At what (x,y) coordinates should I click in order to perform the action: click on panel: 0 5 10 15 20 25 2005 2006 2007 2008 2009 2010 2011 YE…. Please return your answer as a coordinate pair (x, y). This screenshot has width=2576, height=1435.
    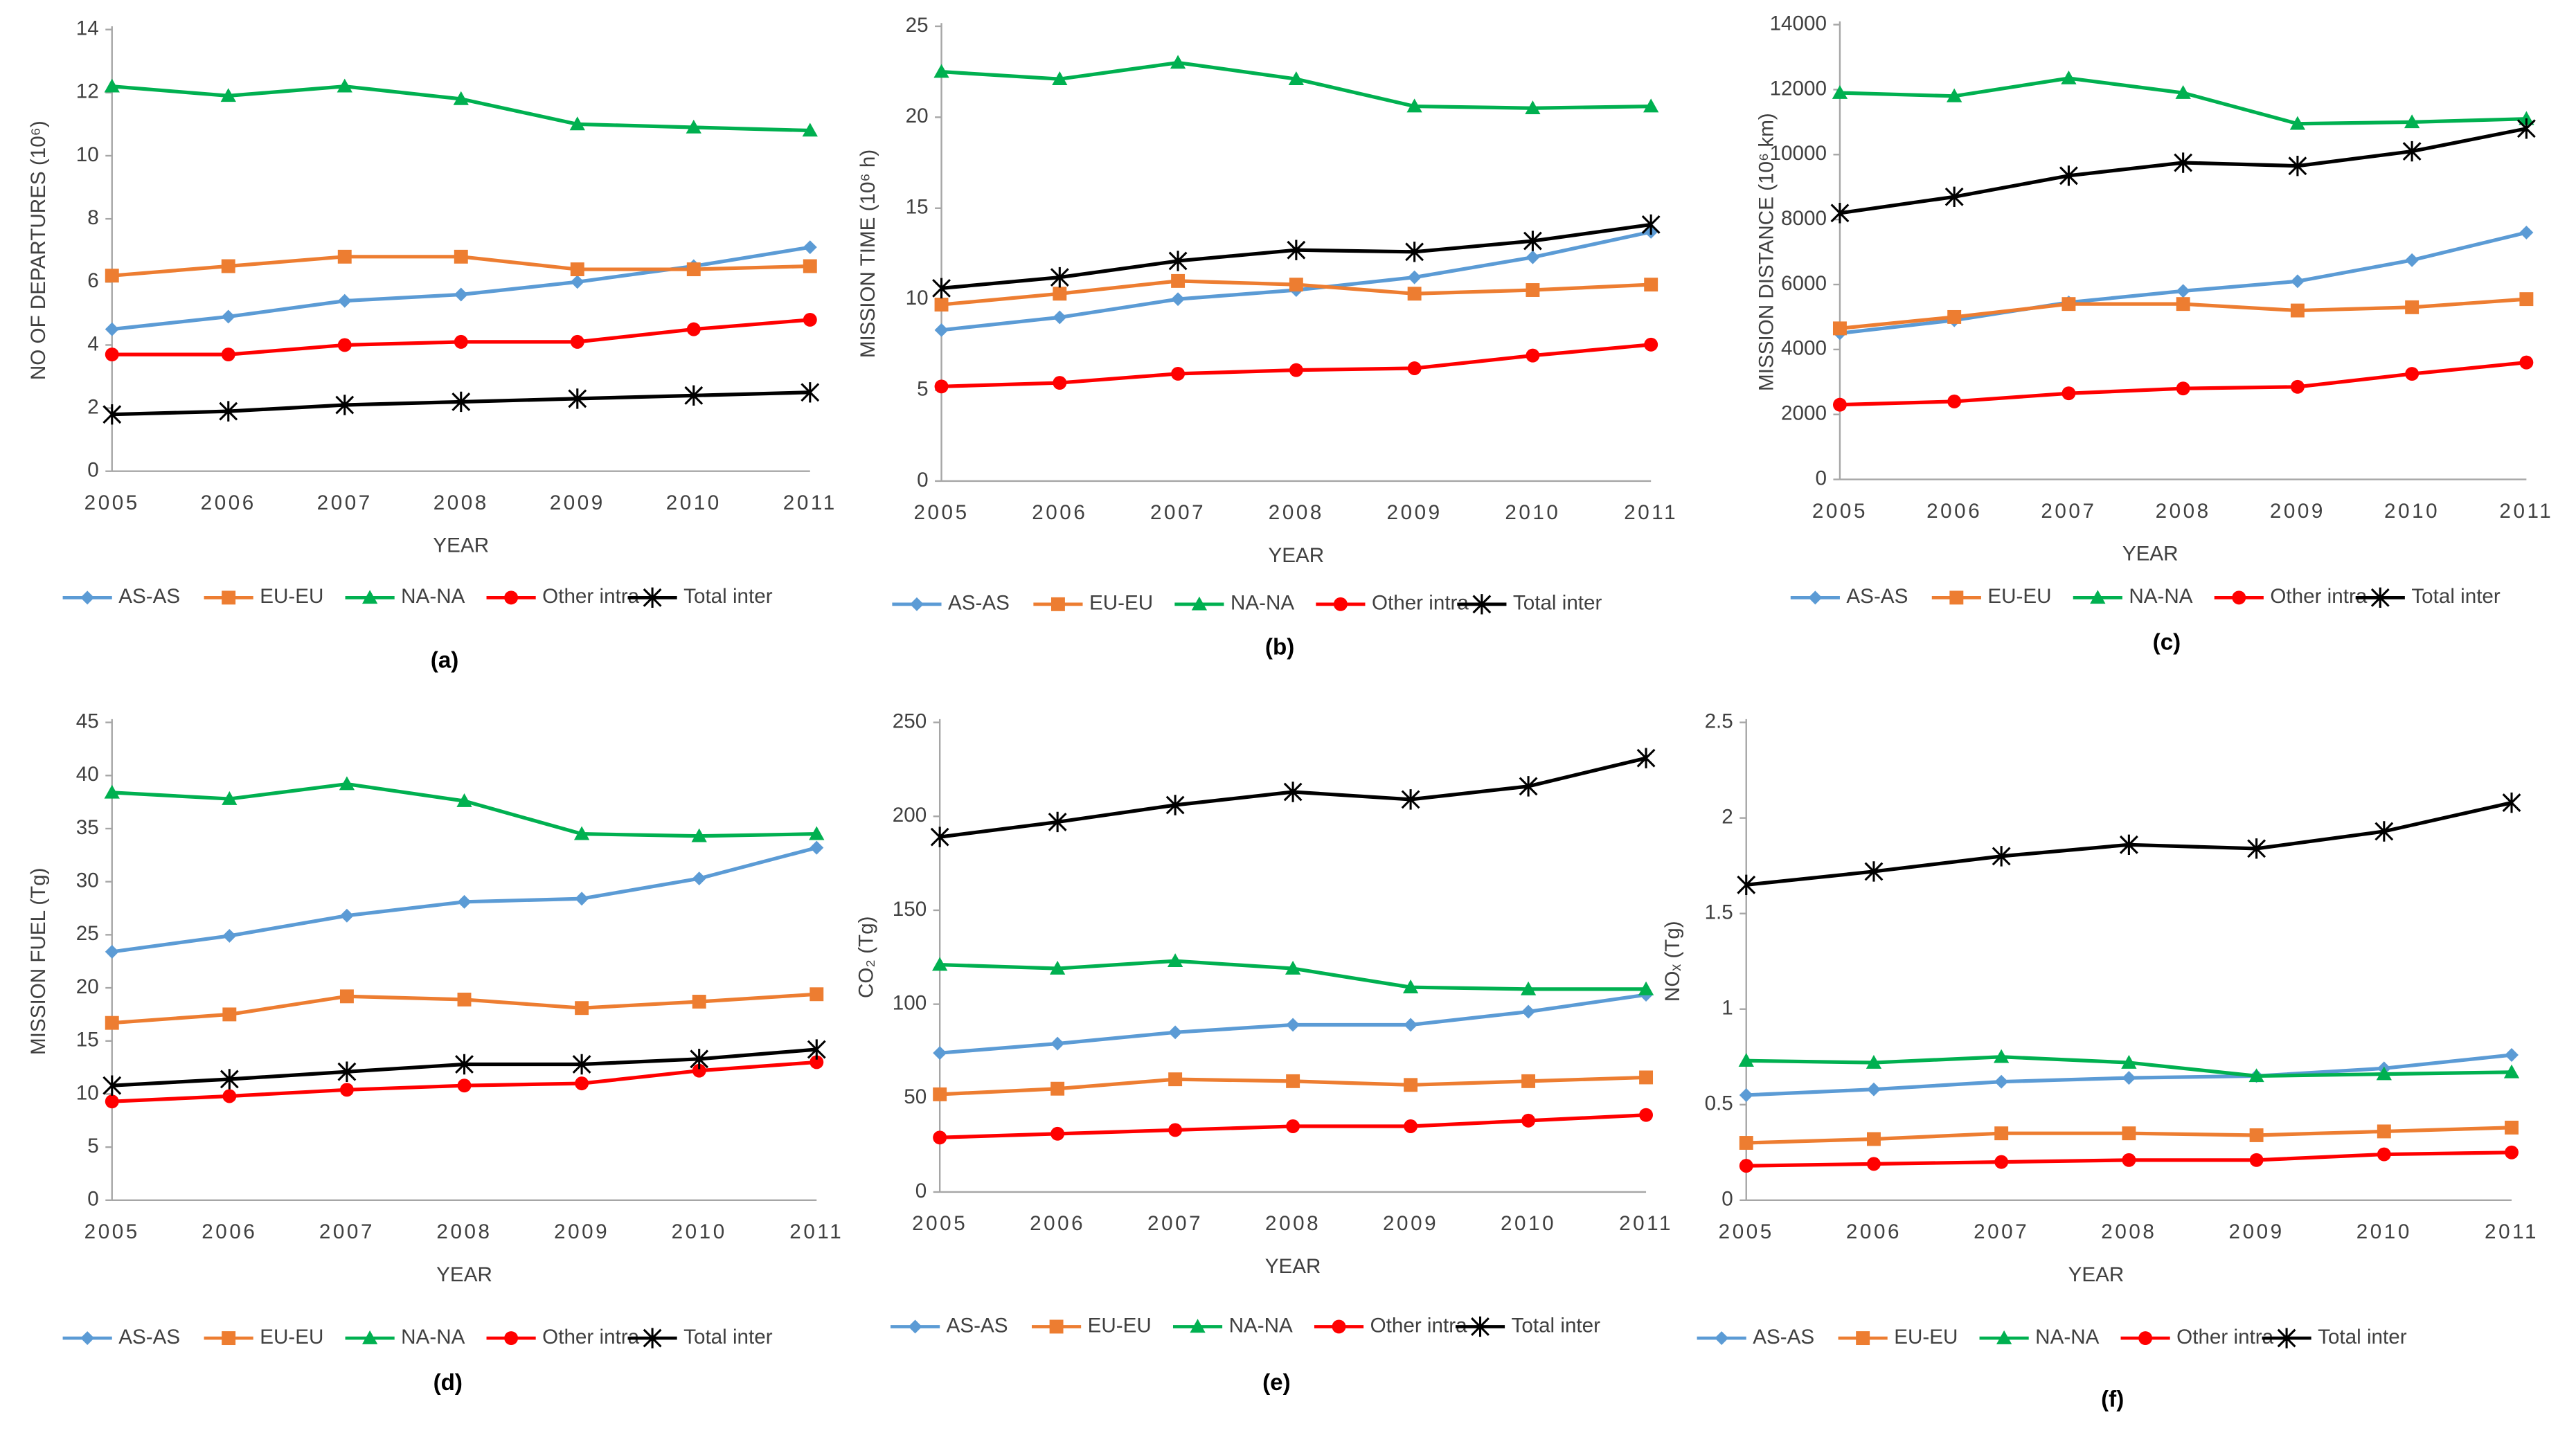
    Looking at the image, I should click on (1266, 337).